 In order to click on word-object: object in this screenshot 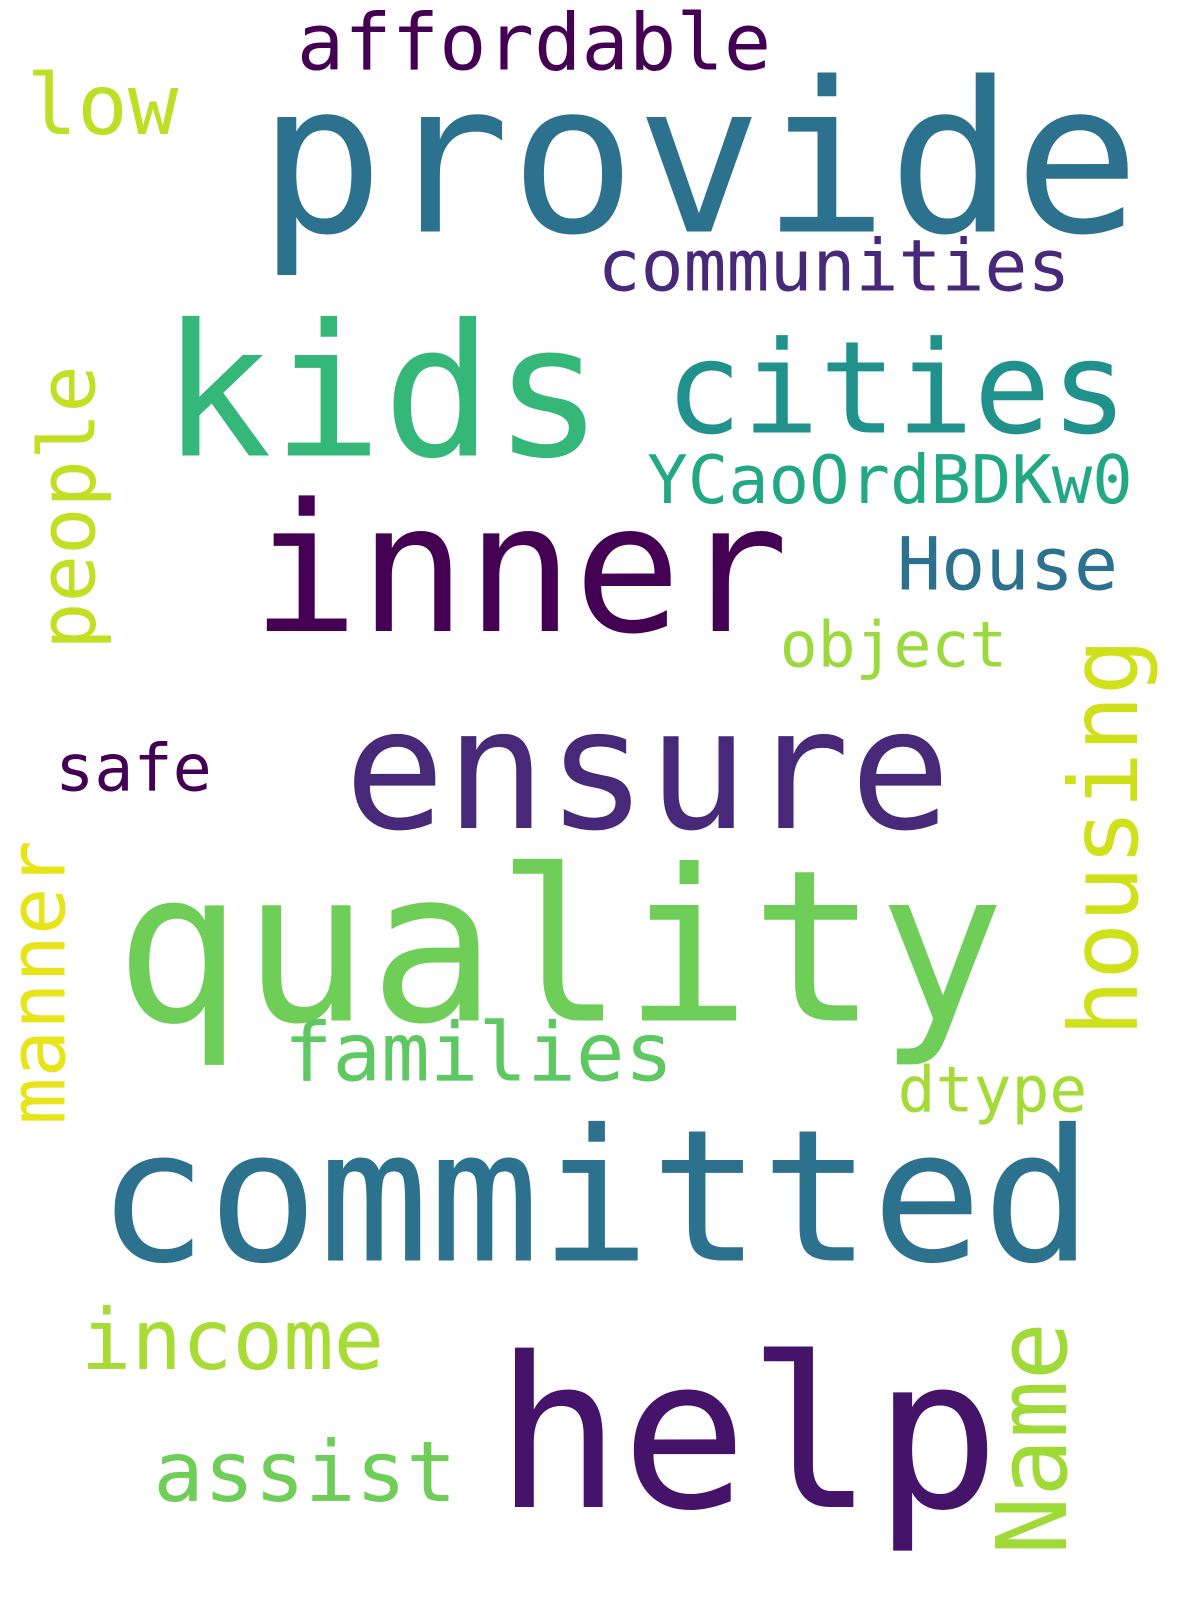, I will do `click(894, 645)`.